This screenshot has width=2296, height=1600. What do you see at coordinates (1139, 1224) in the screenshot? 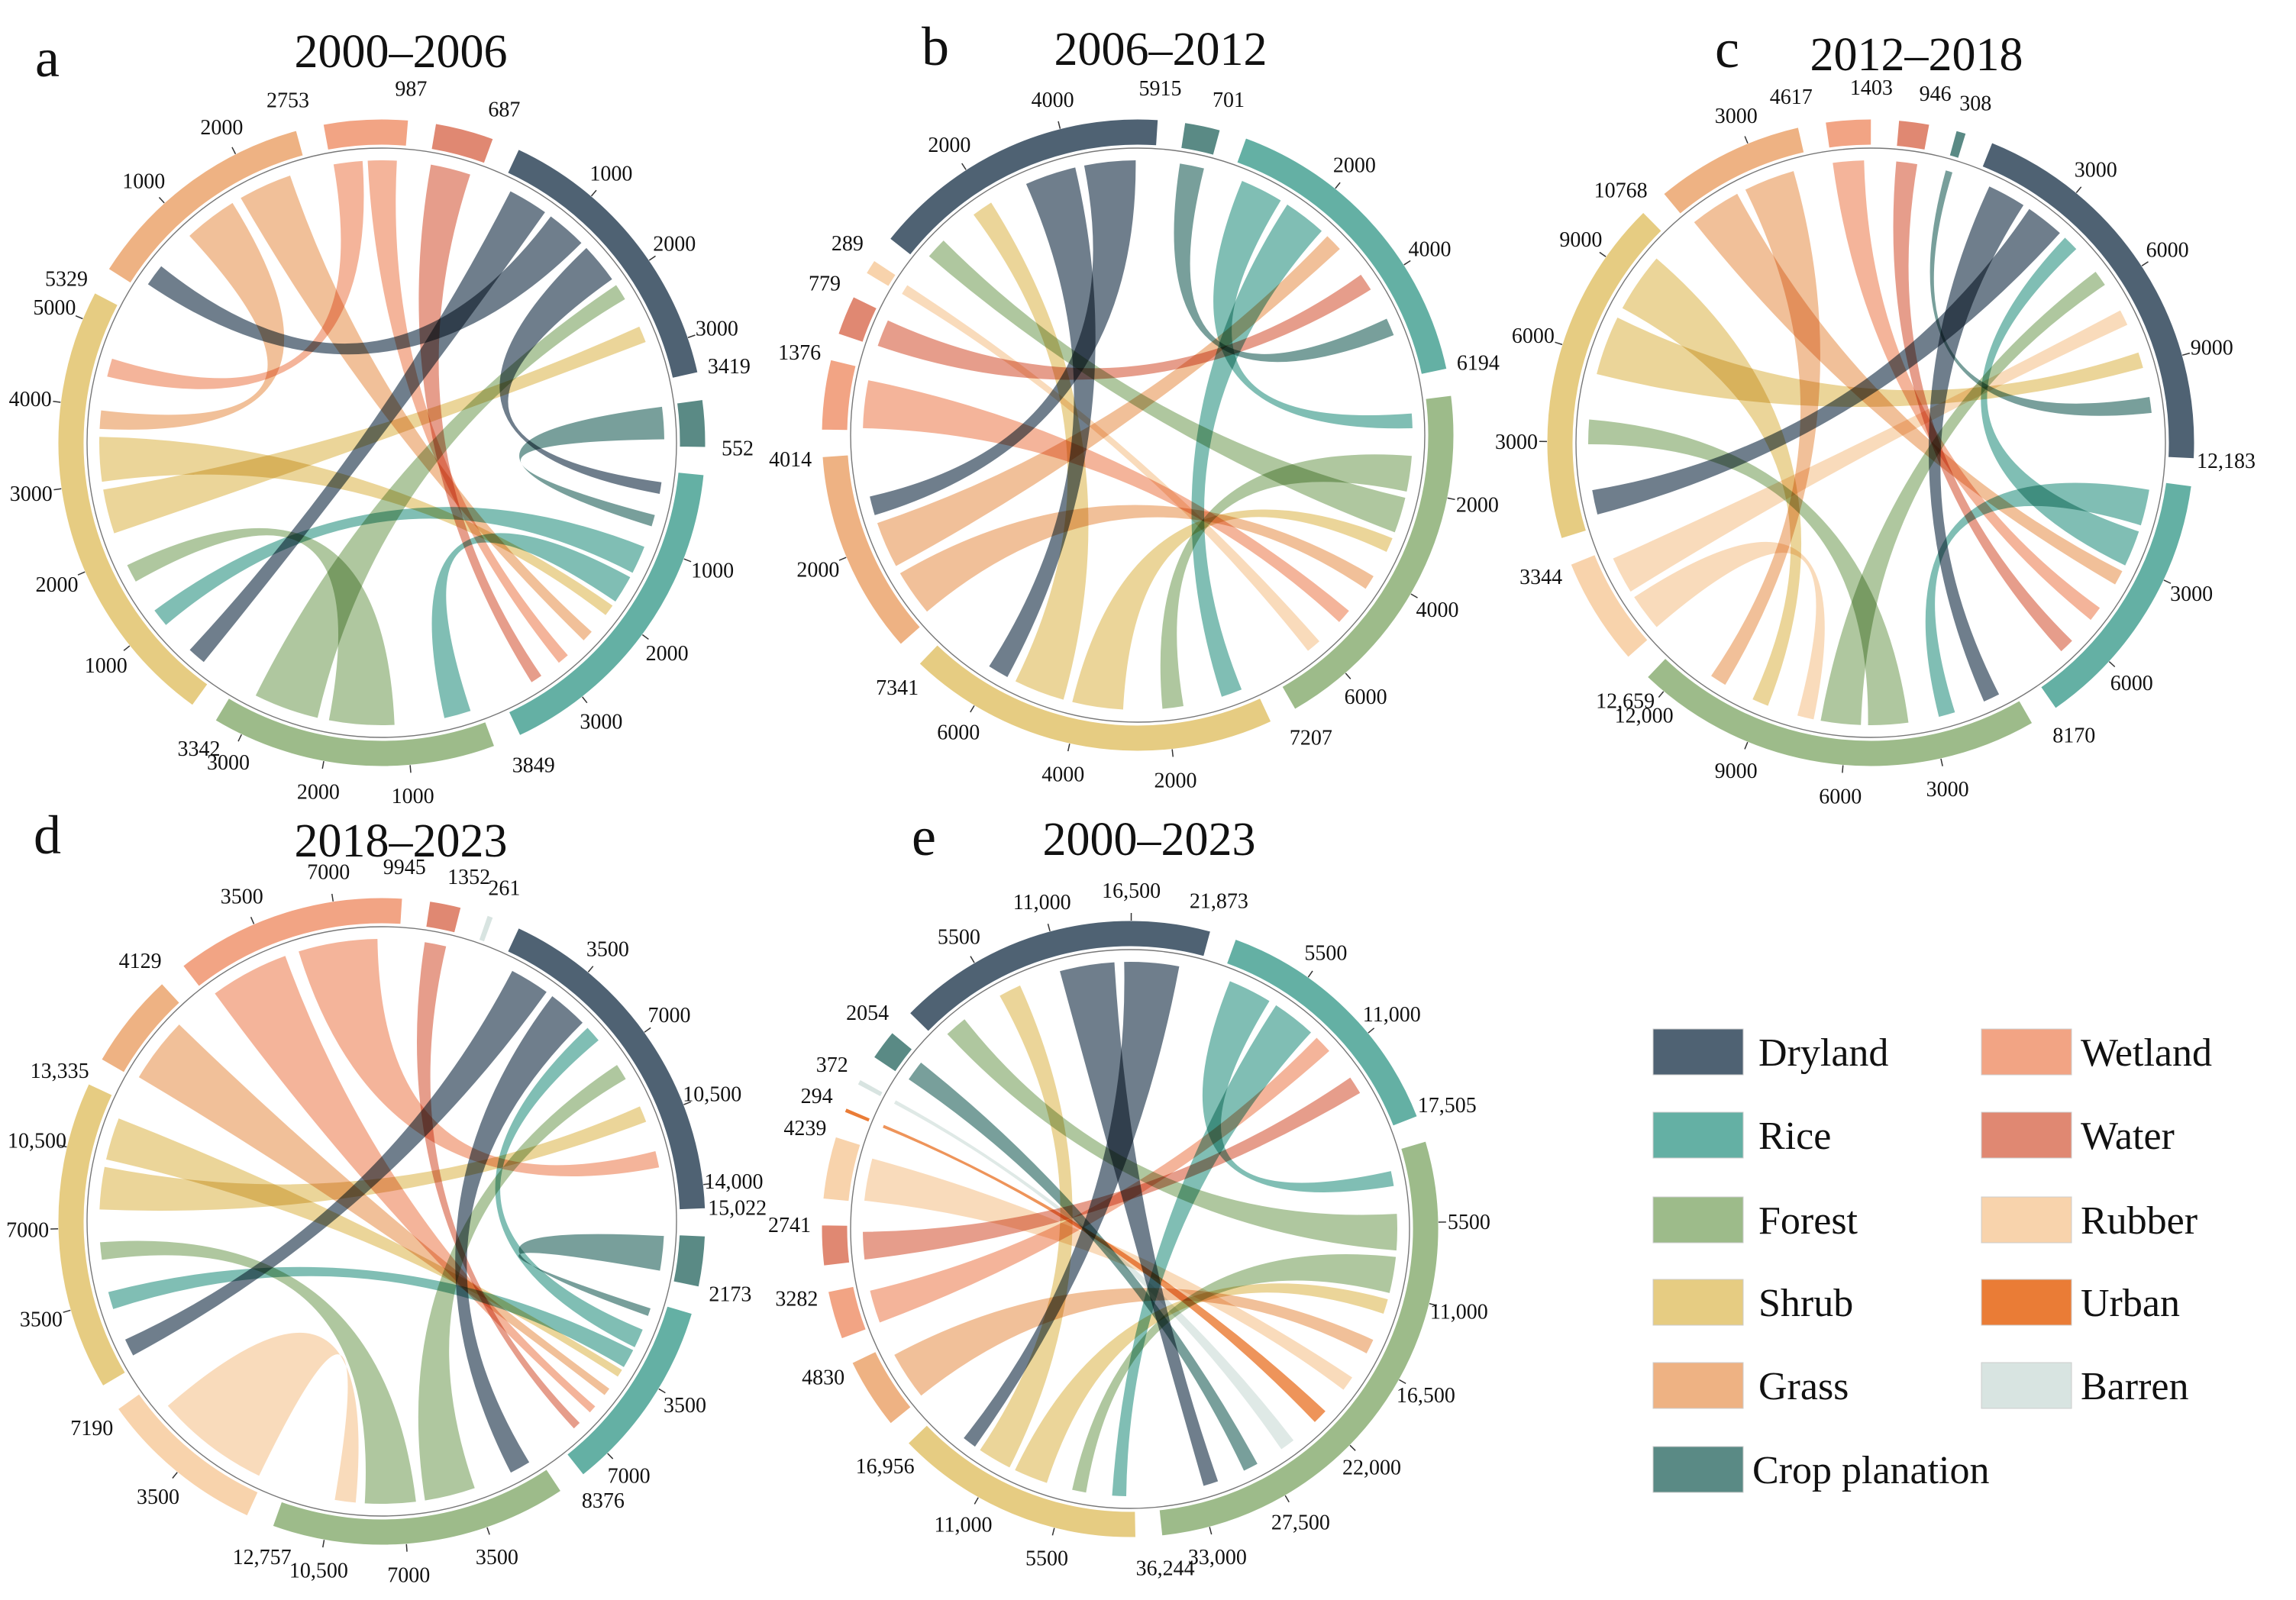
I see `chord-dryland-to-forest` at bounding box center [1139, 1224].